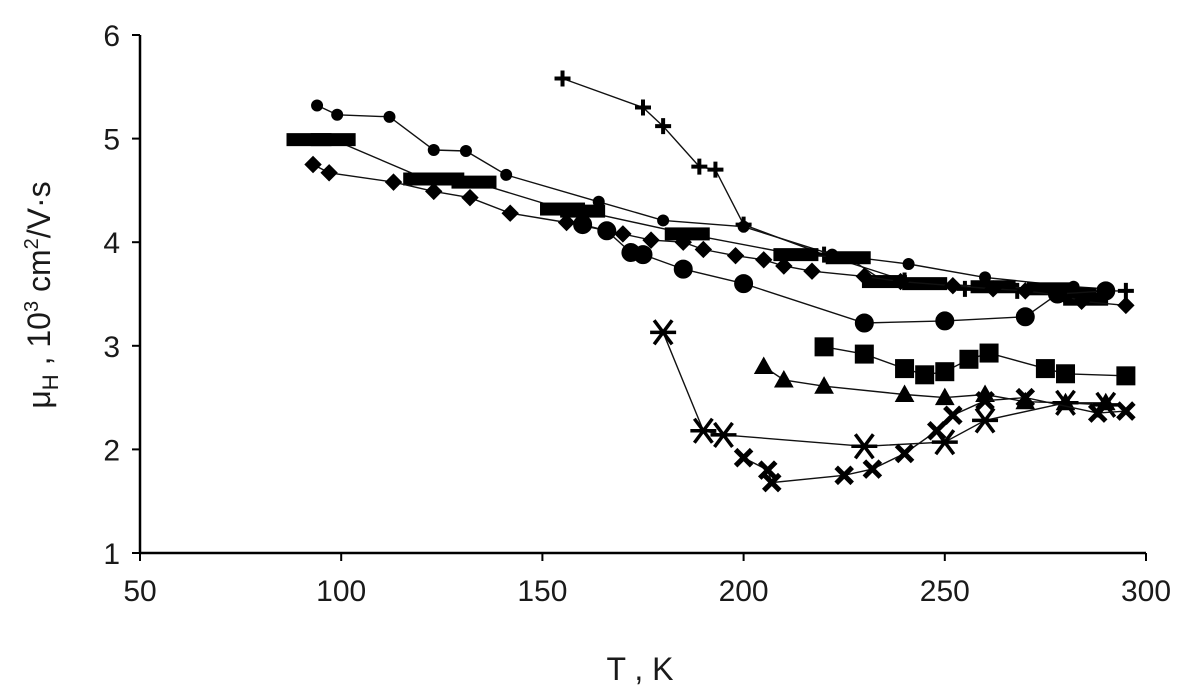  I want to click on y-label-mu: μ, so click(39, 399).